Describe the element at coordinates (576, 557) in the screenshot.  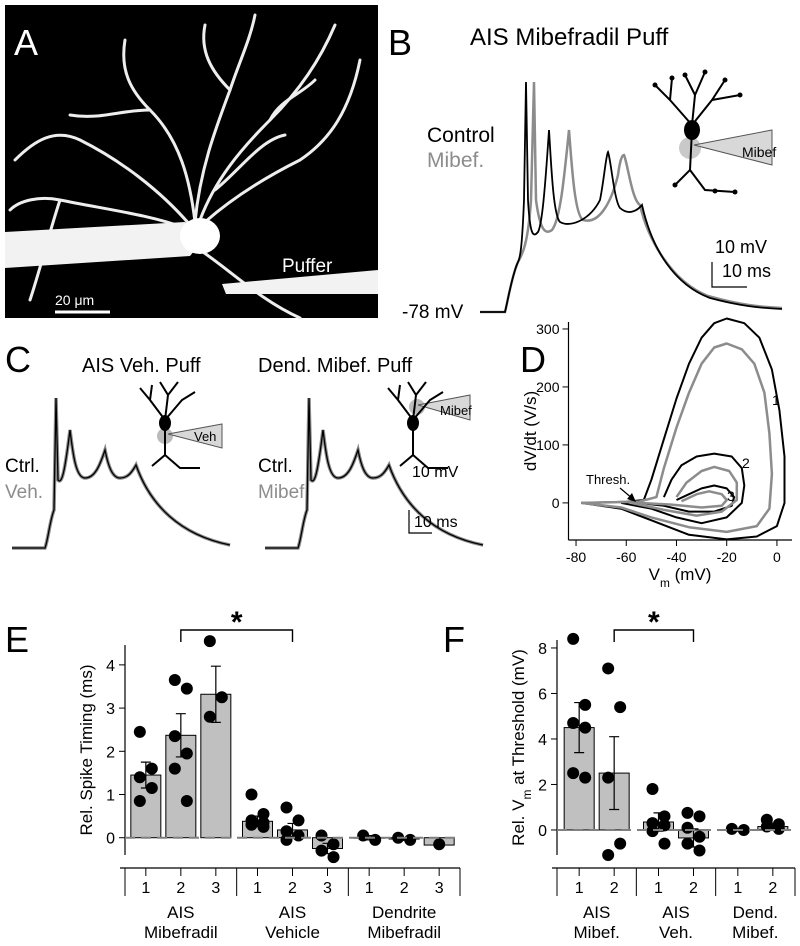
I see `x-tick-label: -80` at that location.